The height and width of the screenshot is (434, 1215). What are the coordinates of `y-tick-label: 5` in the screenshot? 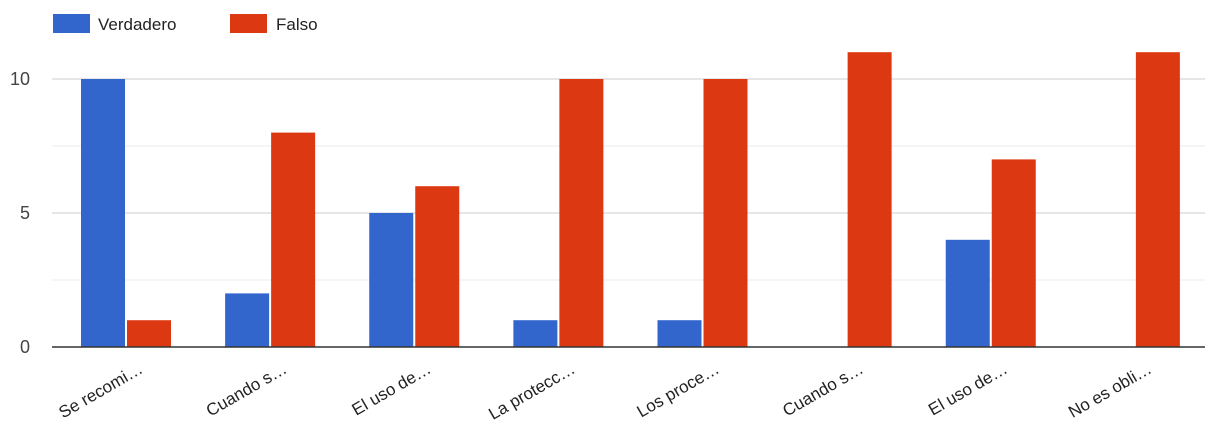 It's located at (25, 213).